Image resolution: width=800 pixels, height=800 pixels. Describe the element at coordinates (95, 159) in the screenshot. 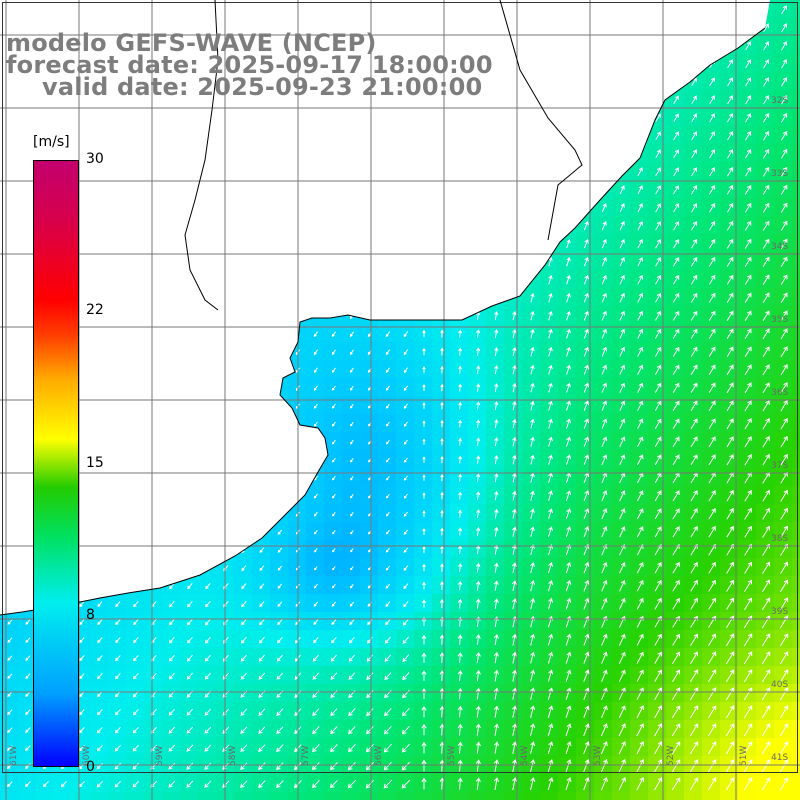

I see `colorbar-tick-30: 30` at that location.